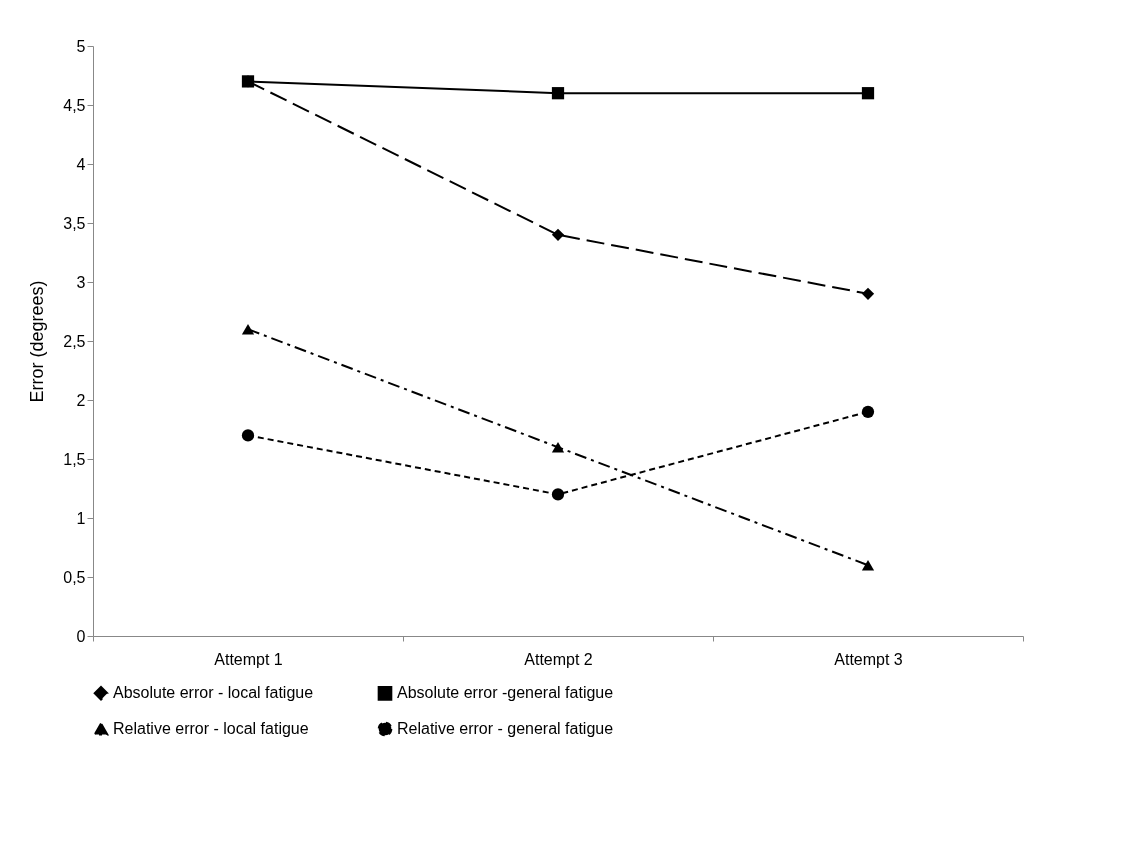 The image size is (1136, 845). Describe the element at coordinates (81, 164) in the screenshot. I see `y-tick-label: 4` at that location.